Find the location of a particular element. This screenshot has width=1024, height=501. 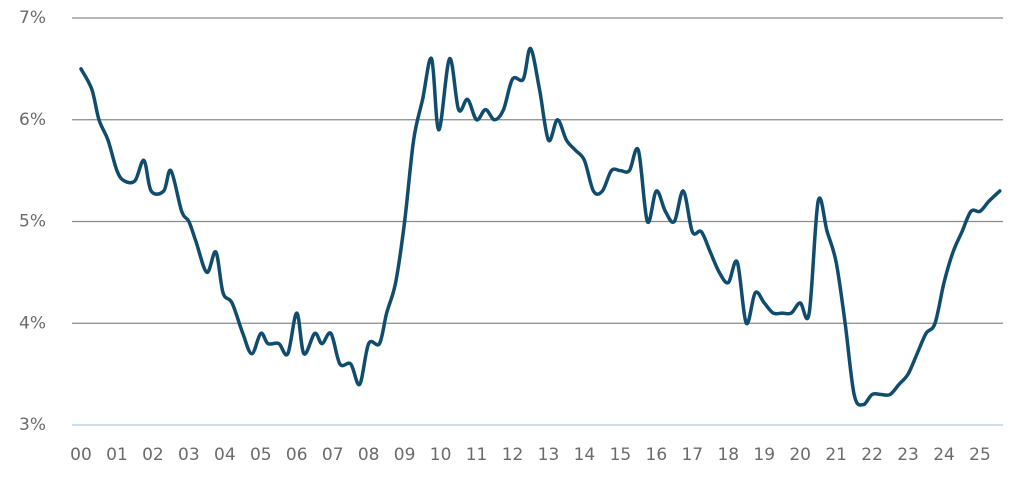

x-tick-label: 09 is located at coordinates (405, 455).